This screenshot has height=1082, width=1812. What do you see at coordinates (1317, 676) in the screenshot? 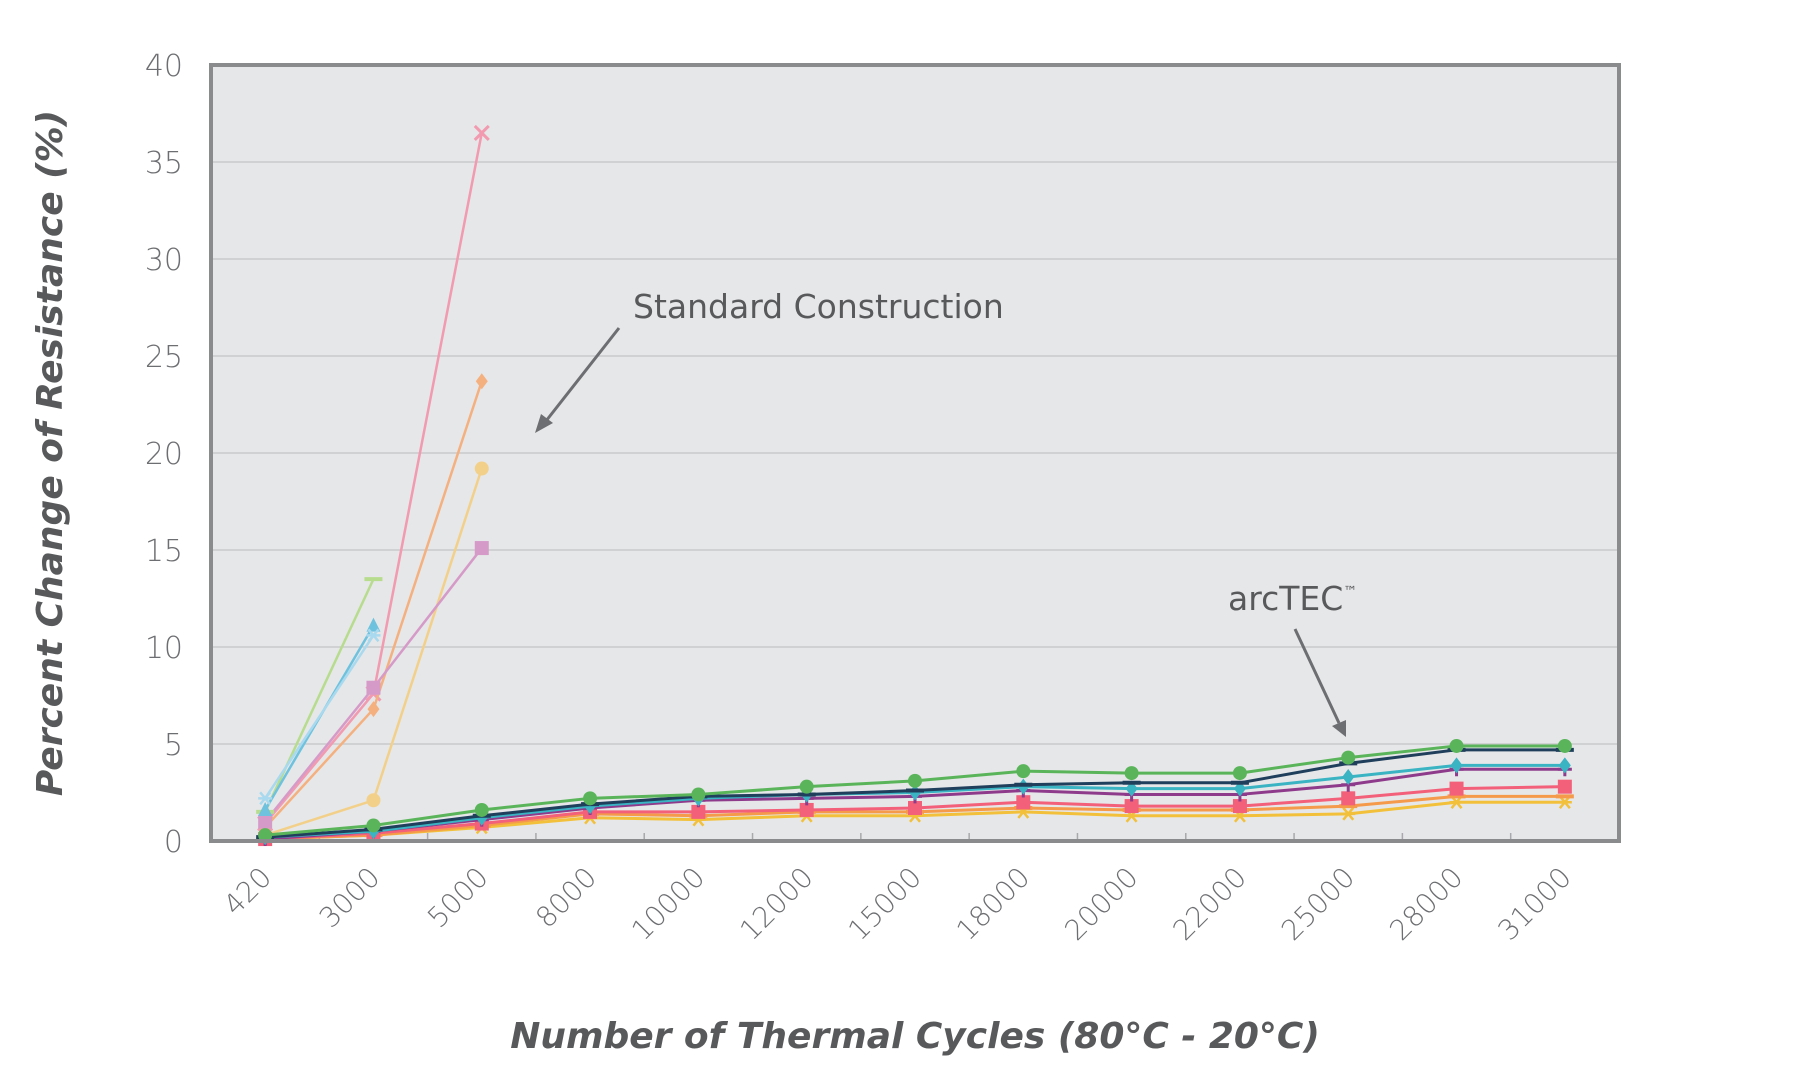
I see `annotation-arctec-arrow` at bounding box center [1317, 676].